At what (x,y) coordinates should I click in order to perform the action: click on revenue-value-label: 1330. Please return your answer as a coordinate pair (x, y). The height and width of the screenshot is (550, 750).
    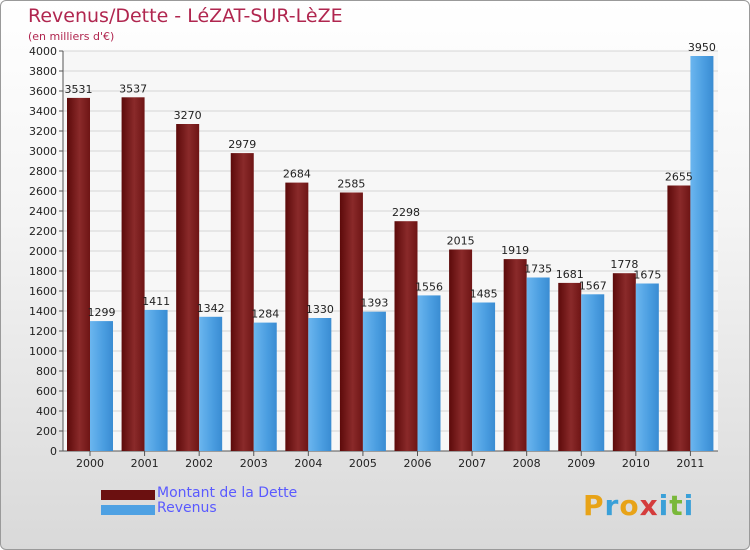
    Looking at the image, I should click on (320, 309).